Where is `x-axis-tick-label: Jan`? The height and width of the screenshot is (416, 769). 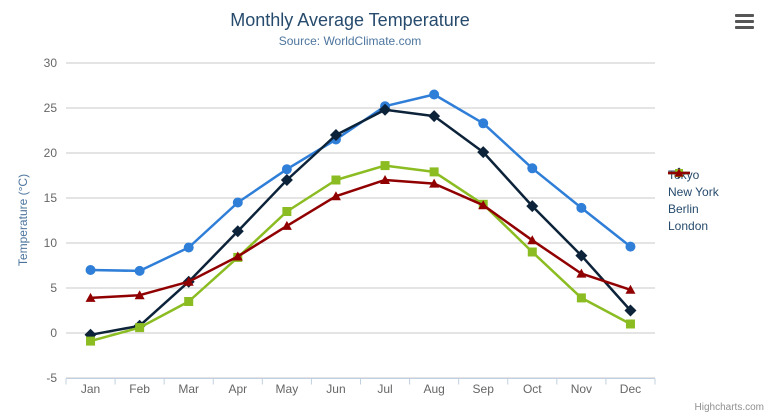 x-axis-tick-label: Jan is located at coordinates (90, 389).